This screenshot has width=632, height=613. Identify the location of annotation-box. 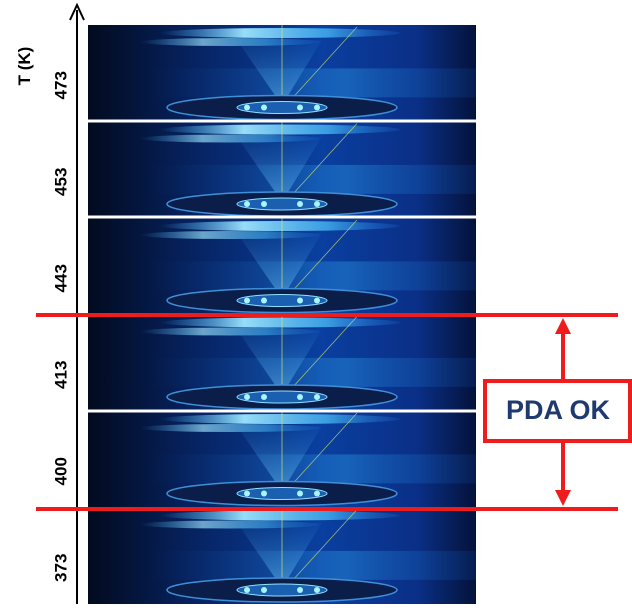
(557, 411).